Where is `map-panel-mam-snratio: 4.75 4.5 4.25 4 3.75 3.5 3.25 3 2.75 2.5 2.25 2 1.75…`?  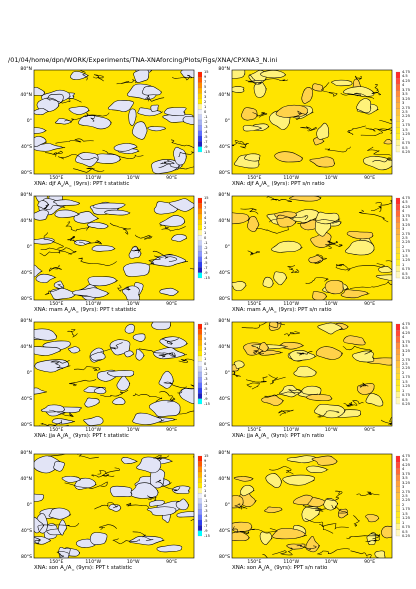 map-panel-mam-snratio: 4.75 4.5 4.25 4 3.75 3.5 3.25 3 2.75 2.5 2.25 2 1.75… is located at coordinates (310, 254).